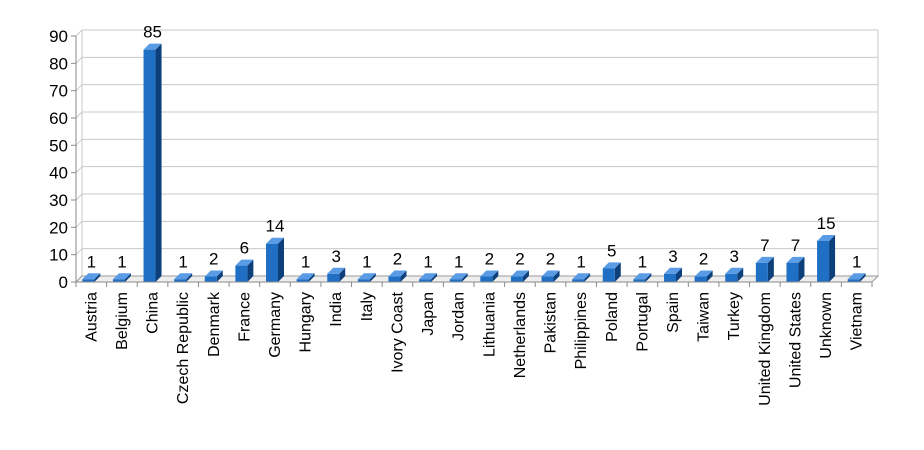 The width and height of the screenshot is (924, 450). Describe the element at coordinates (397, 331) in the screenshot. I see `x-tick-label: Ivory Coast` at that location.